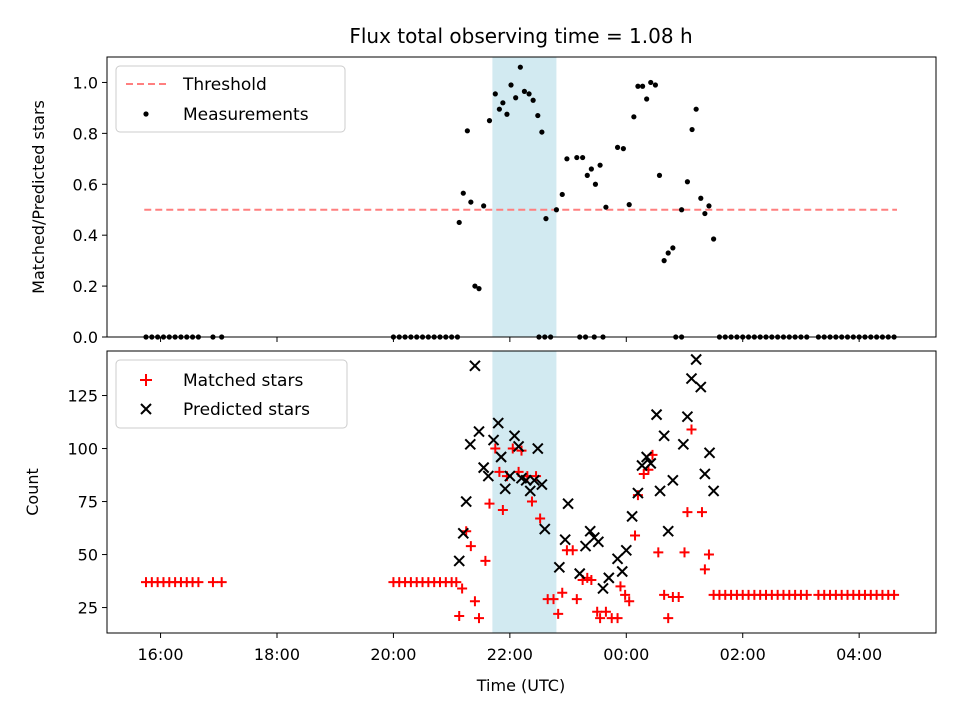 This screenshot has width=960, height=720. Describe the element at coordinates (626, 654) in the screenshot. I see `bottom-x-tick-label: 00:00` at that location.